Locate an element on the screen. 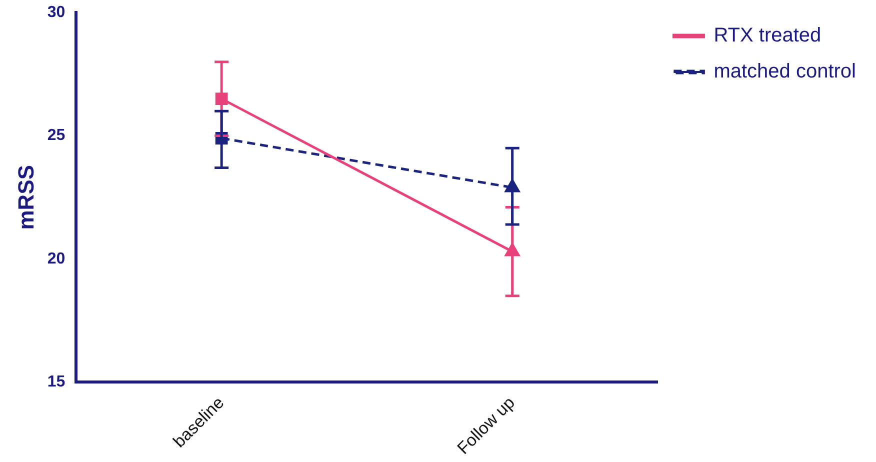  y-tick-label: 20 is located at coordinates (56, 259).